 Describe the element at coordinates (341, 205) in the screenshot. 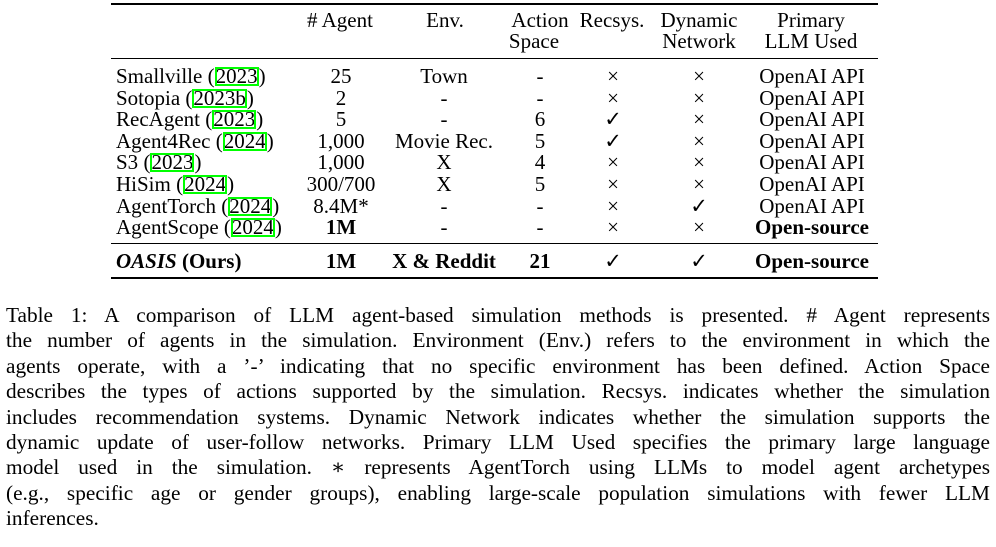

I see `cell-agent: 8.4M*` at that location.